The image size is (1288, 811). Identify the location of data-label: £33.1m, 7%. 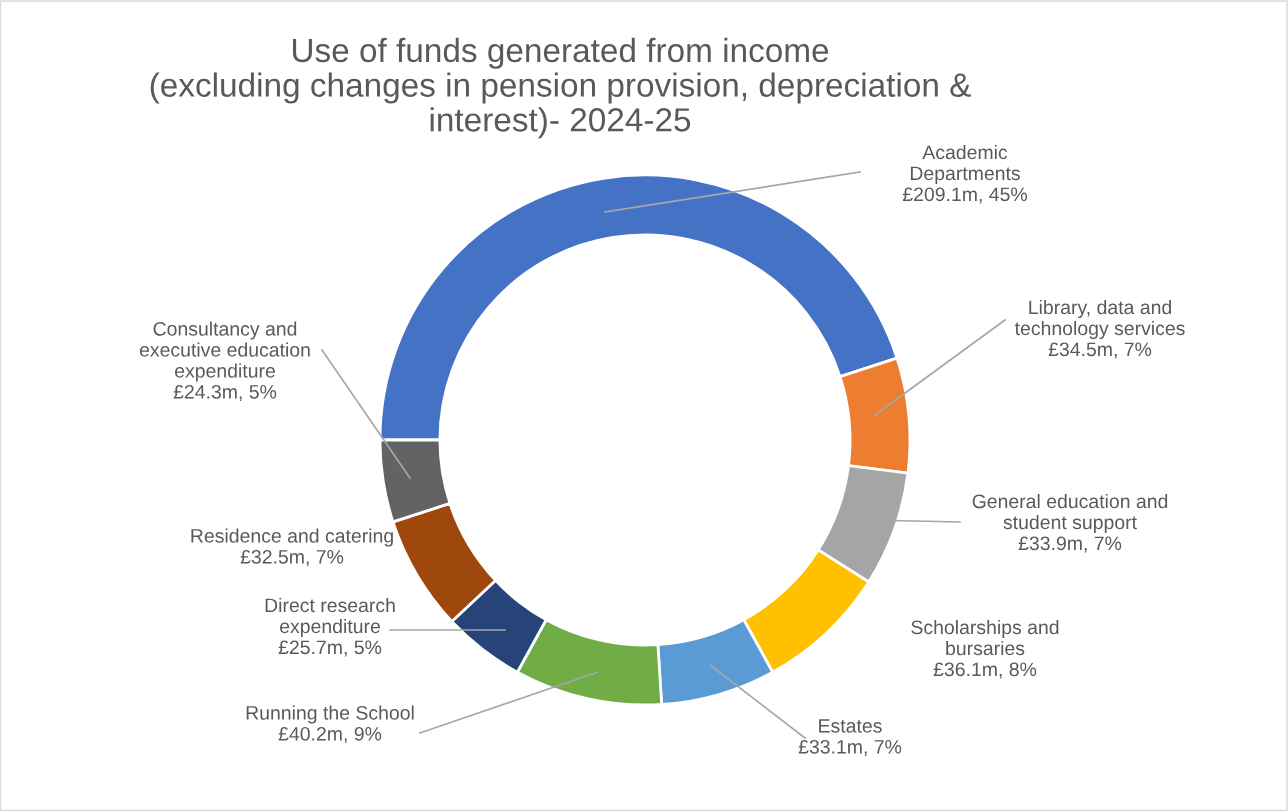
(850, 748).